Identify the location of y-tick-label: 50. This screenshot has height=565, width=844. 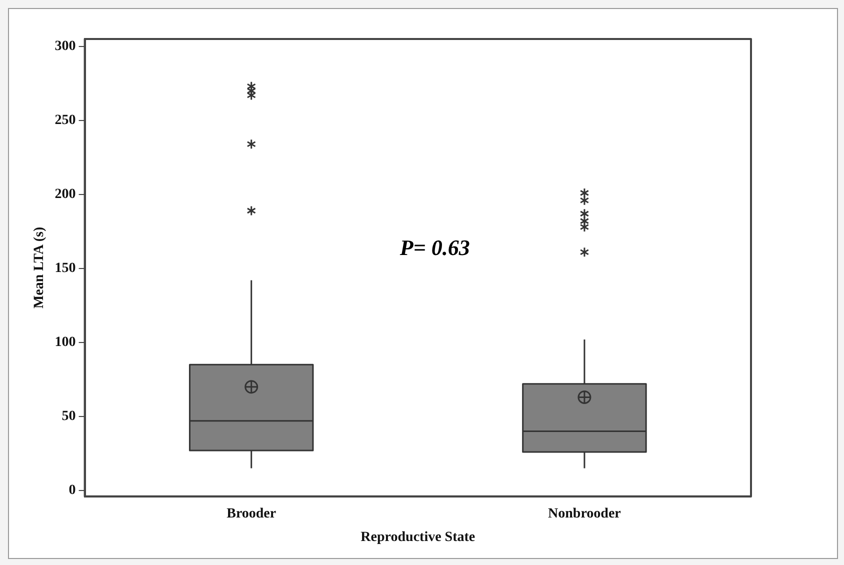
(69, 416).